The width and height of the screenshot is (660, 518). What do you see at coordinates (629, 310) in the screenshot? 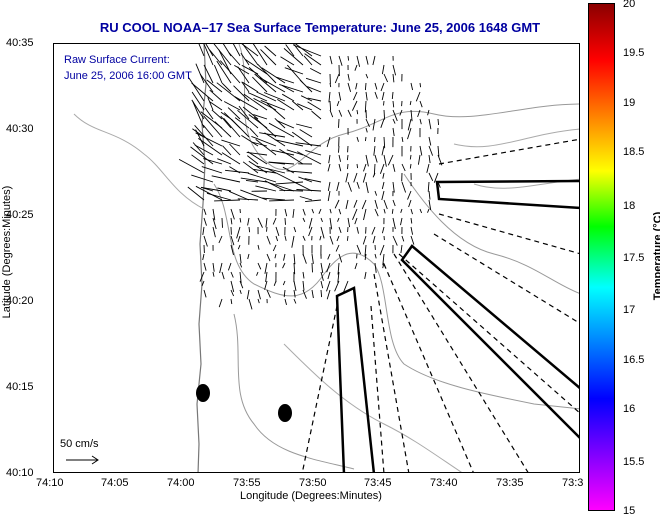
I see `colorbar-tick-label: 17` at bounding box center [629, 310].